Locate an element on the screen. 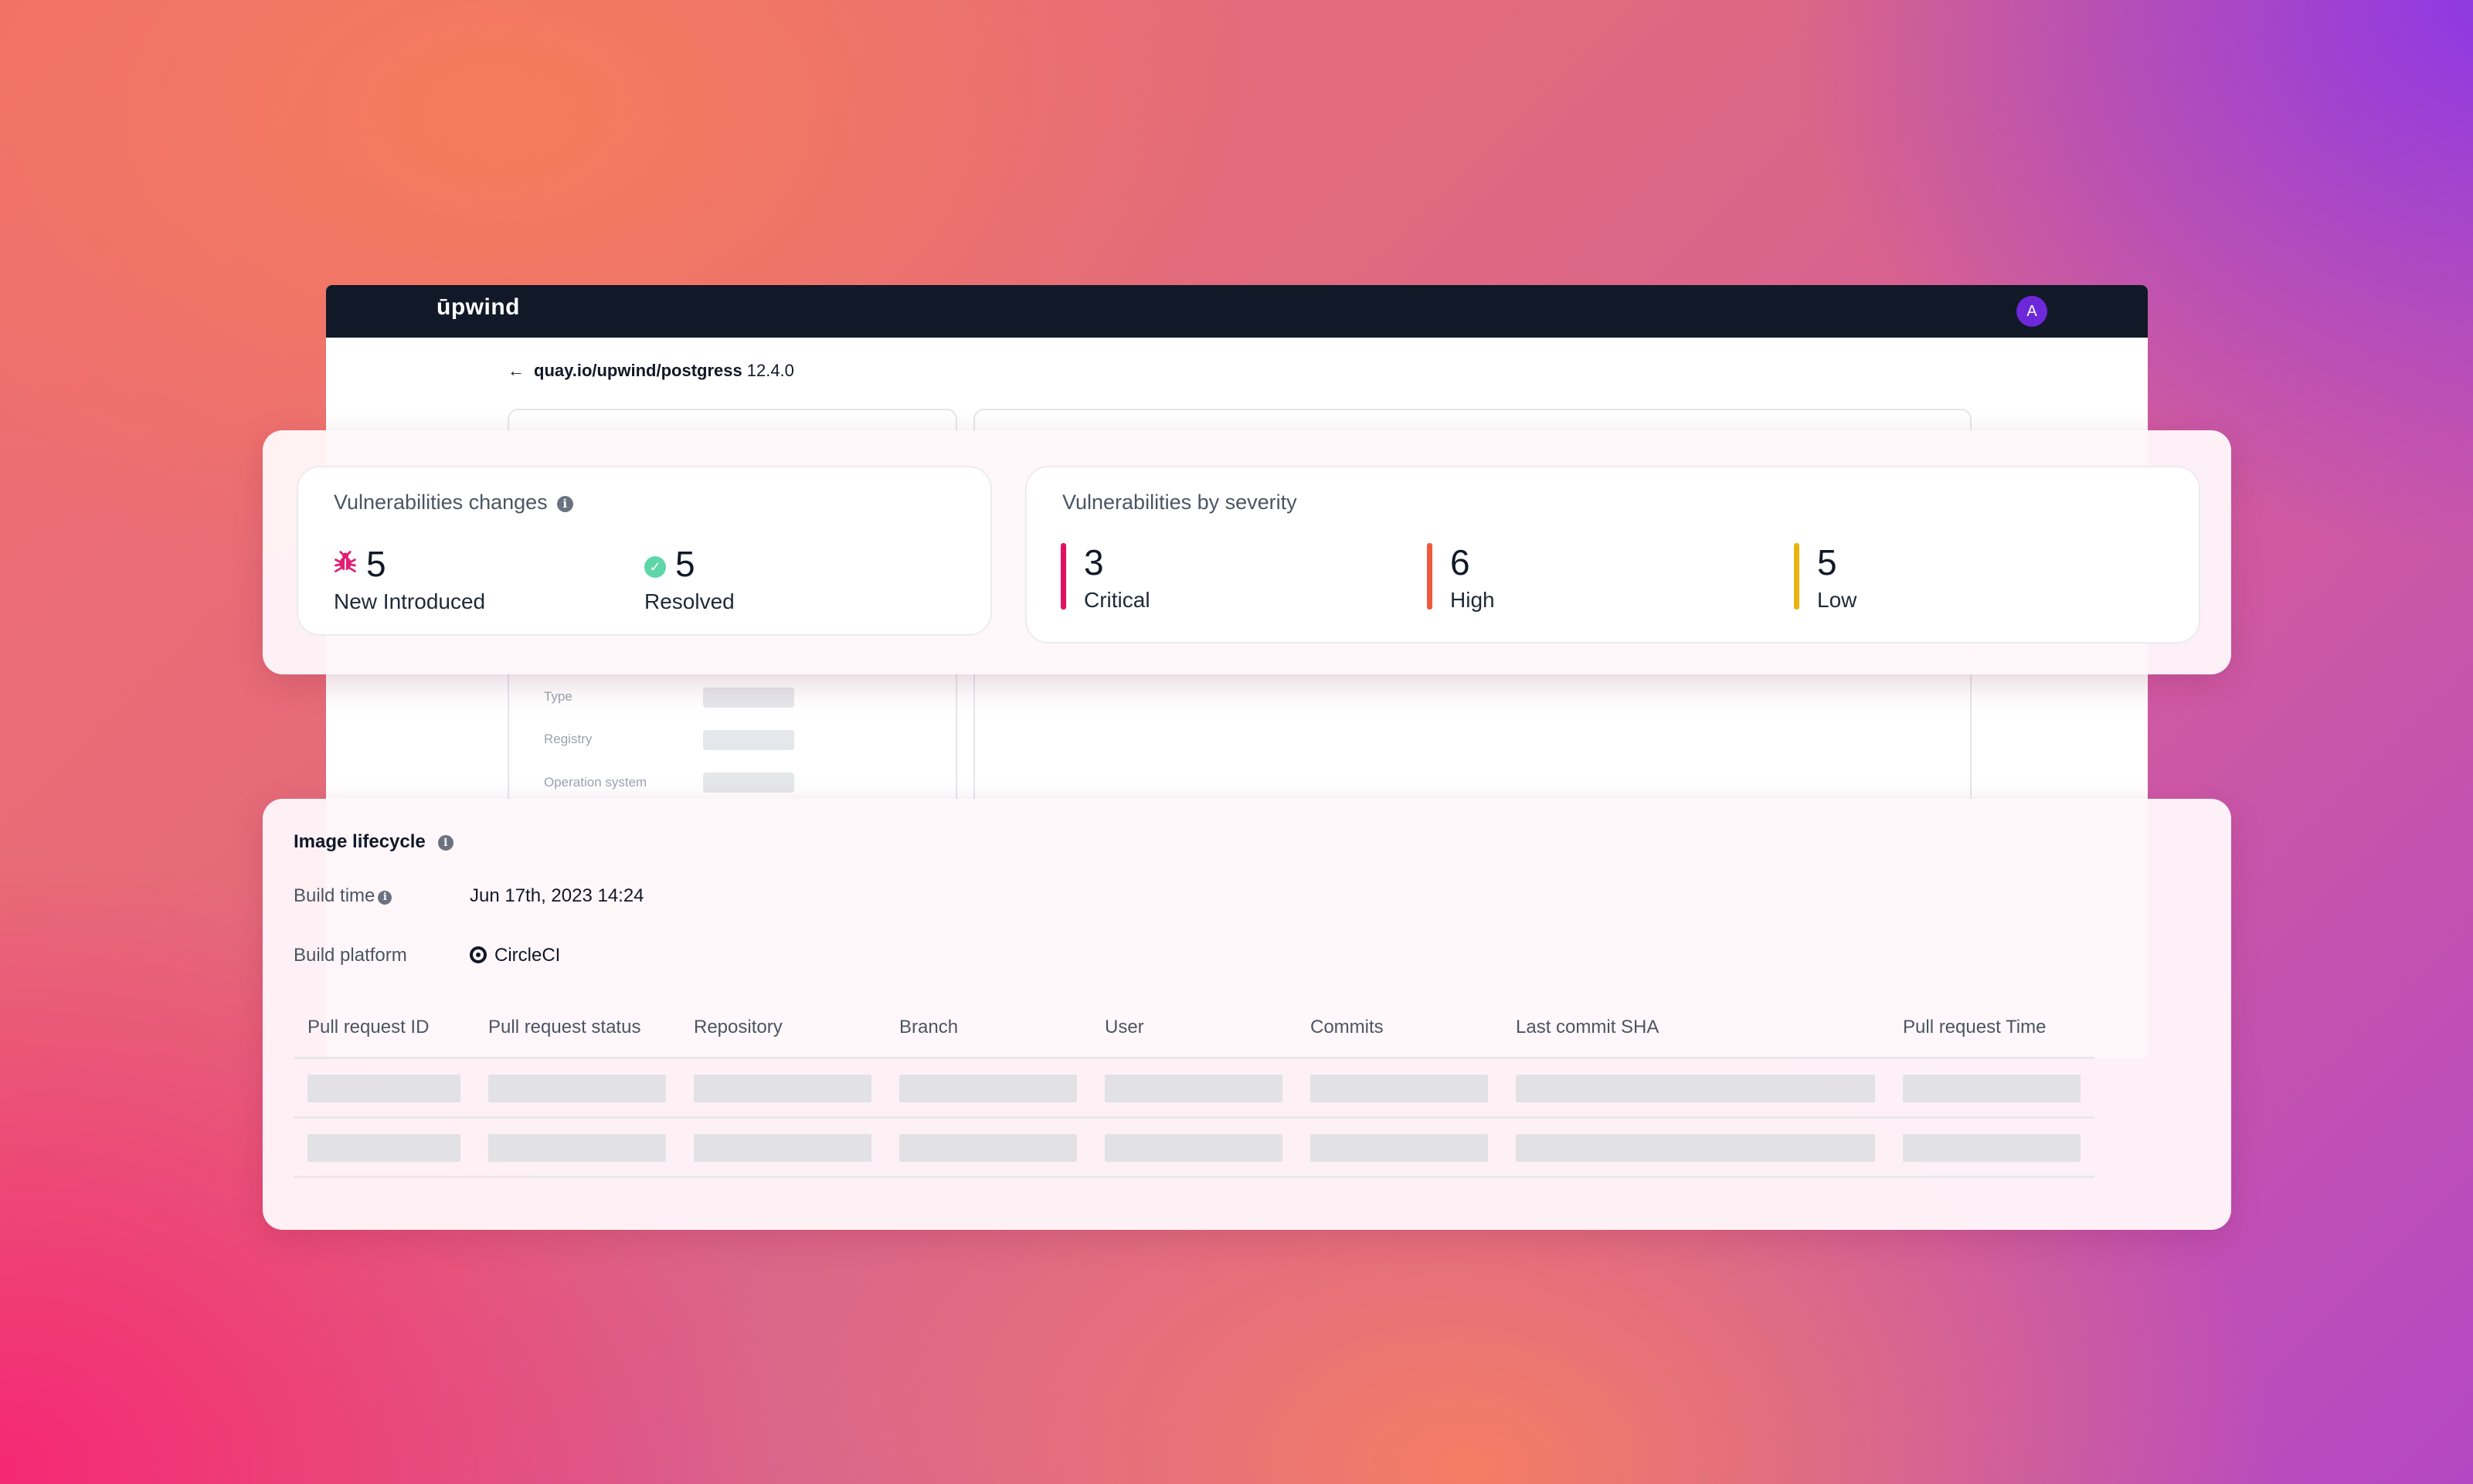 The width and height of the screenshot is (2473, 1484). image-version: 12.4.0 is located at coordinates (770, 370).